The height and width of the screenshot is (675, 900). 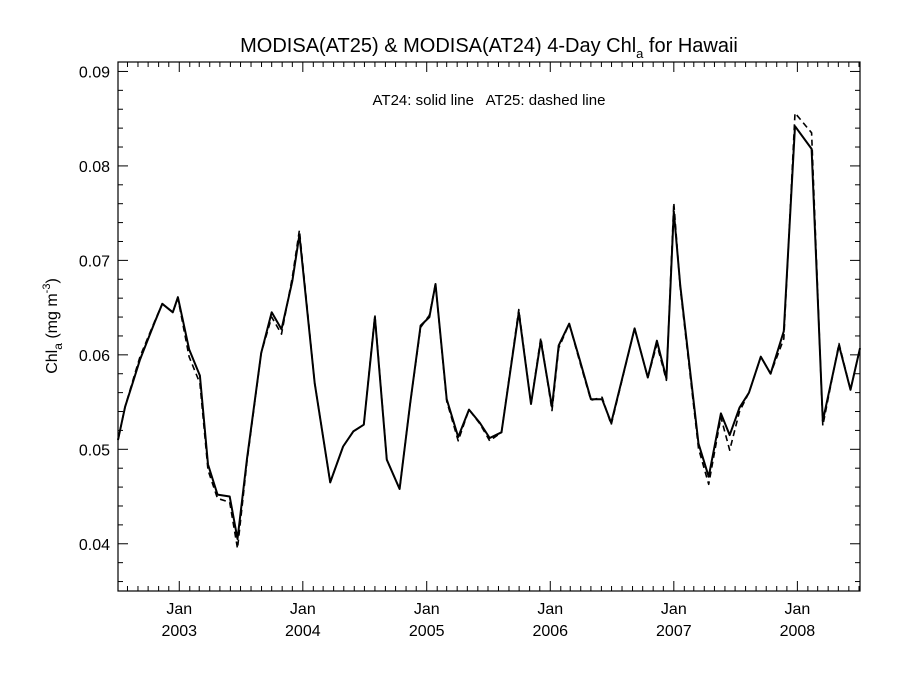 I want to click on x-tick-label-year: 2003, so click(x=179, y=631).